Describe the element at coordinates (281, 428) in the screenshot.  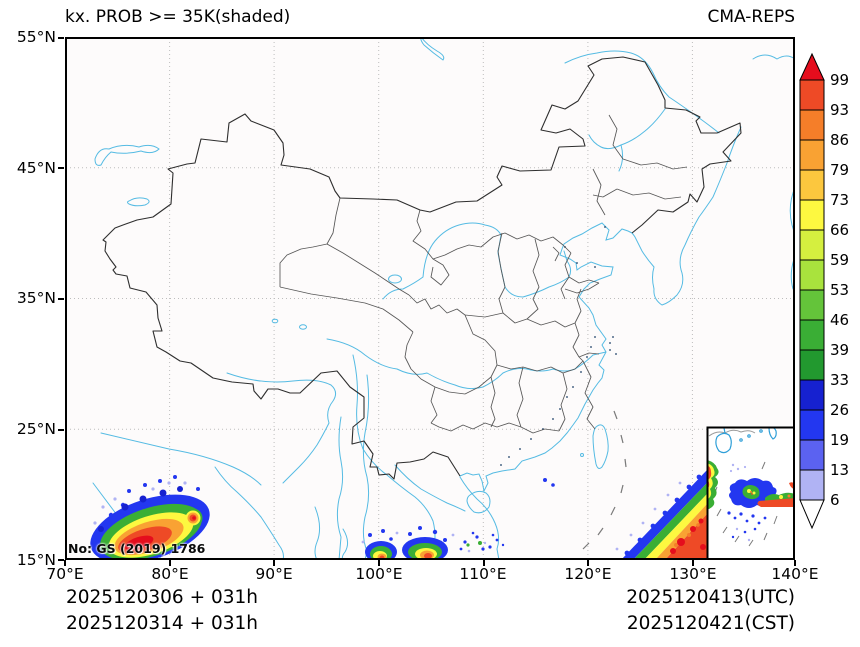
I see `brahmaputra-river` at that location.